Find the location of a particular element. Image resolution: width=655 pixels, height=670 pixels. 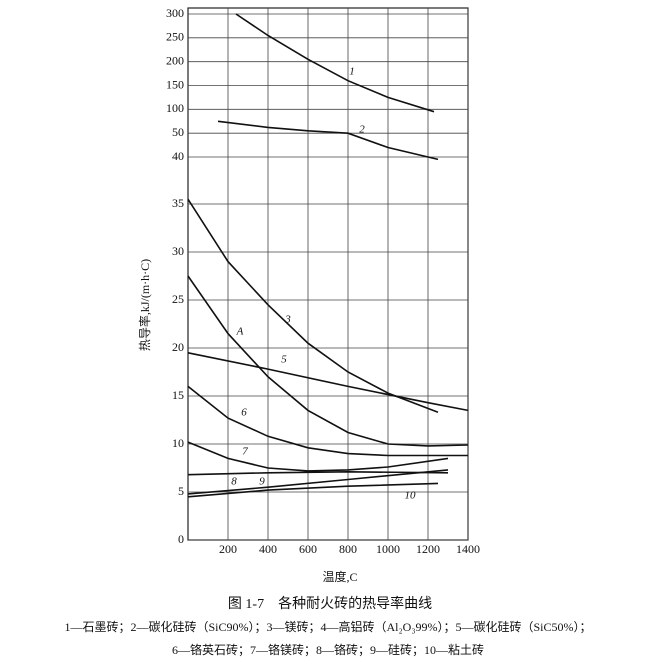

y-tick-label: 35 is located at coordinates (178, 203).